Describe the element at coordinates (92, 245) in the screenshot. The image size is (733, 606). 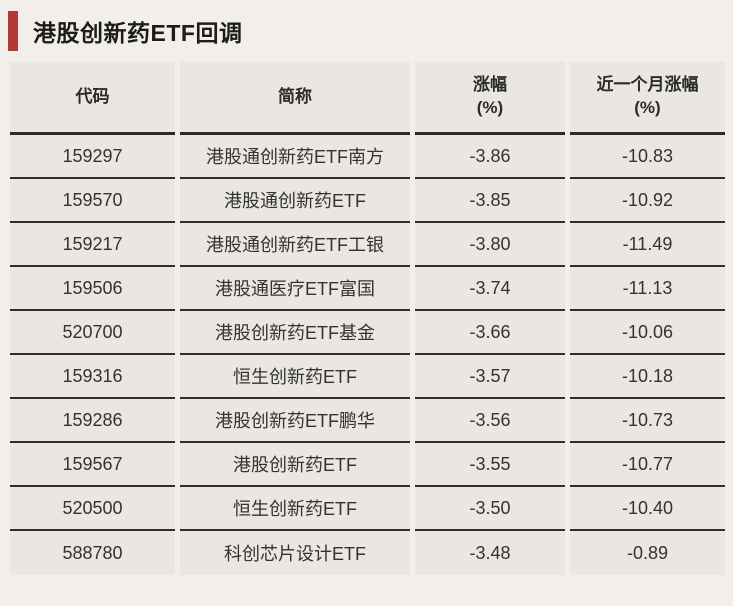
I see `cell-code: 159217` at that location.